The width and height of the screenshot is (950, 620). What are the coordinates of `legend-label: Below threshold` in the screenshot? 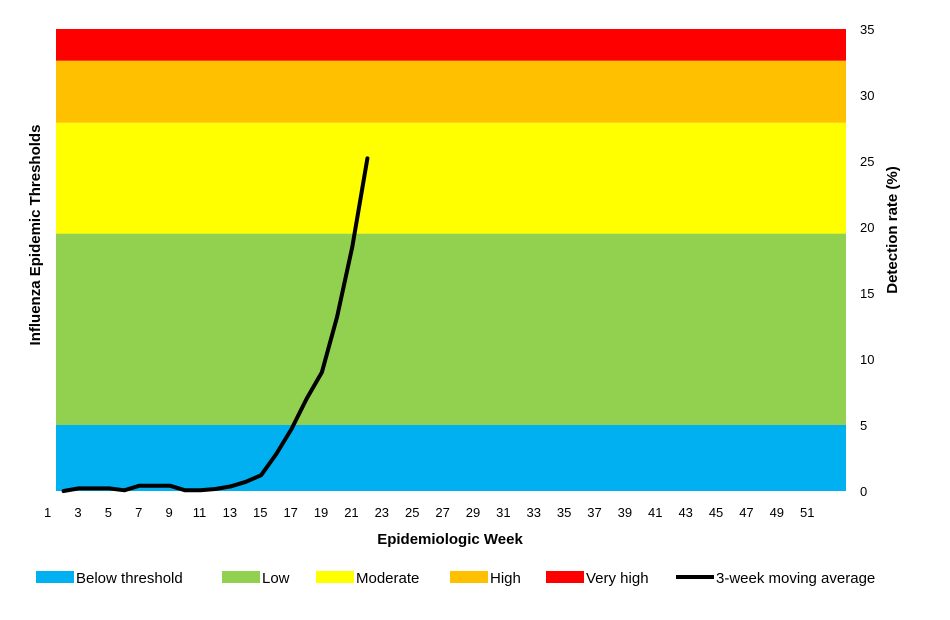 It's located at (129, 578).